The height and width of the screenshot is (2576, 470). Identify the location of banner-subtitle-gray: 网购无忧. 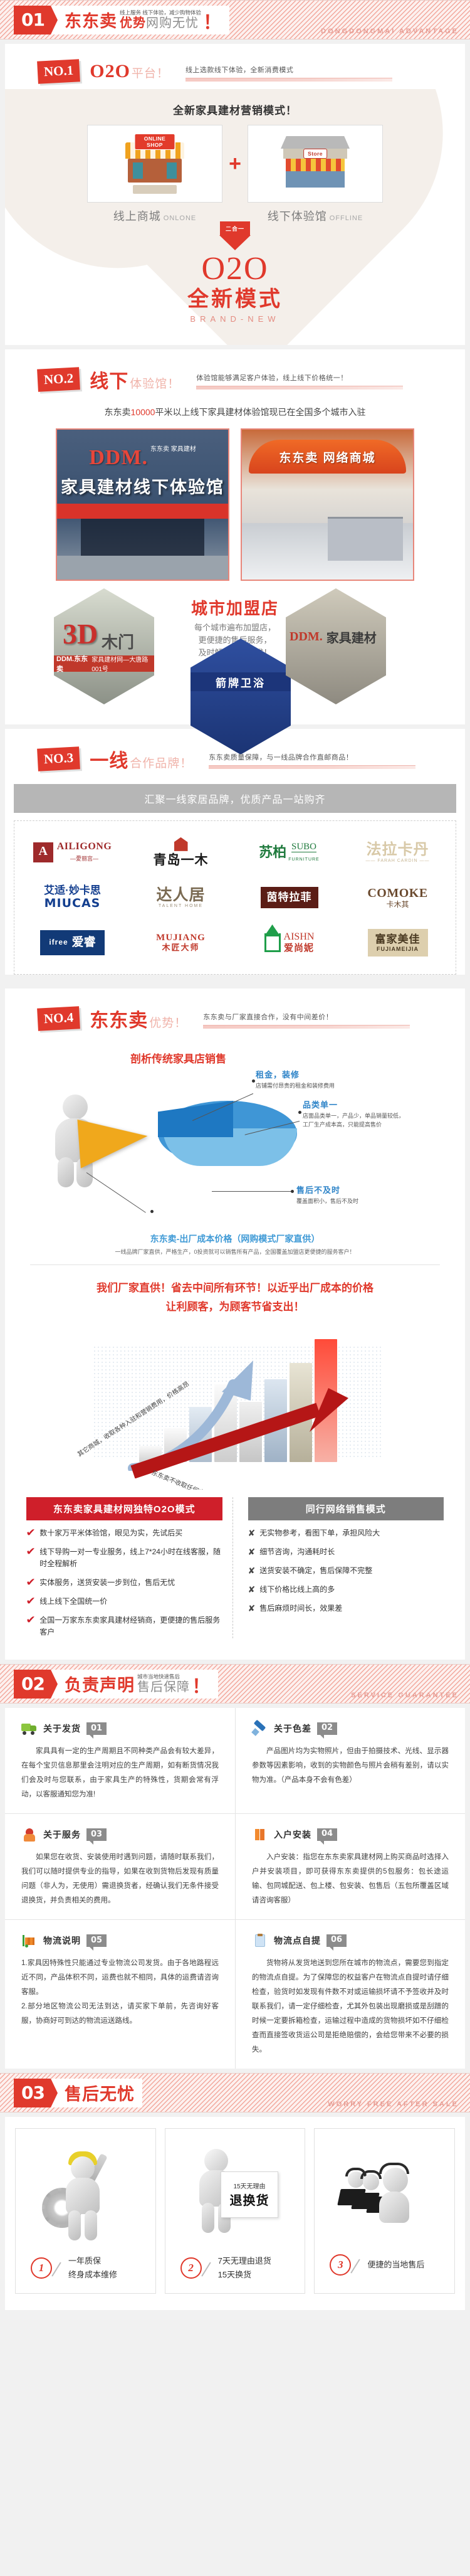
(172, 23).